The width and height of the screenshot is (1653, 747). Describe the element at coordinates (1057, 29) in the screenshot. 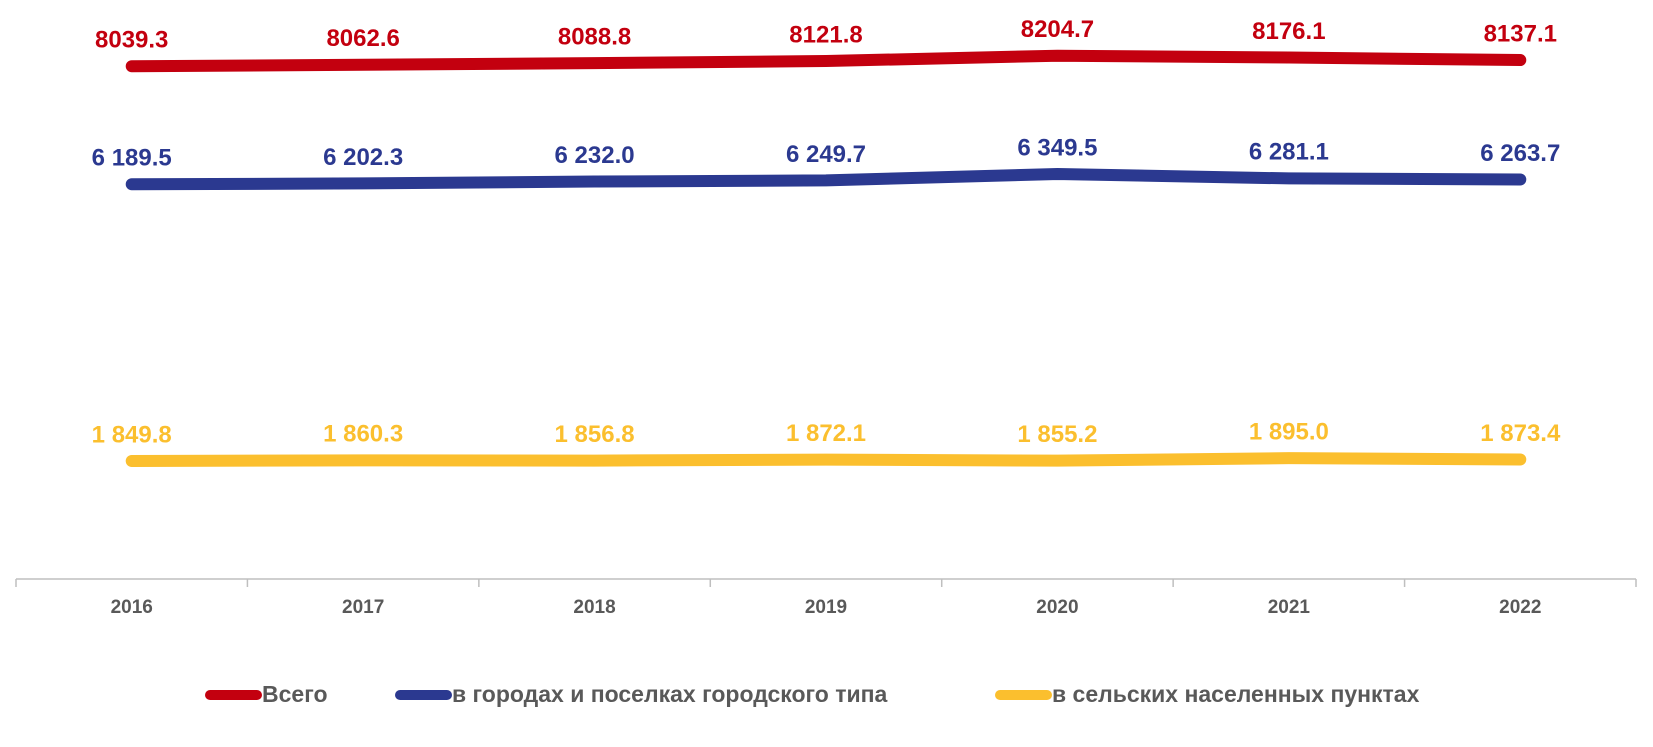

I see `data-label: 8204.7` at that location.